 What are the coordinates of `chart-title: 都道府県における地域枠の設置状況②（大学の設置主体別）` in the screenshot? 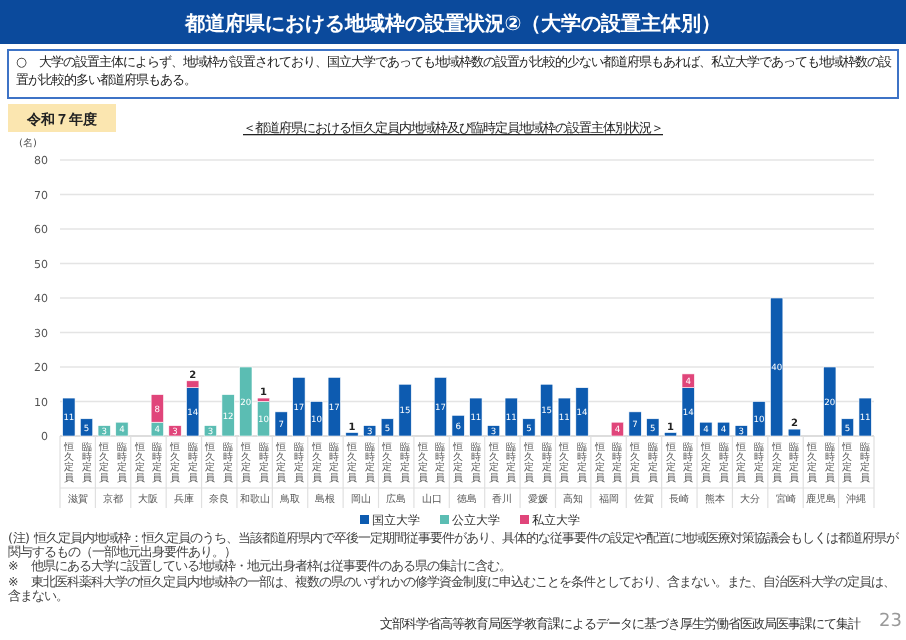 It's located at (452, 24).